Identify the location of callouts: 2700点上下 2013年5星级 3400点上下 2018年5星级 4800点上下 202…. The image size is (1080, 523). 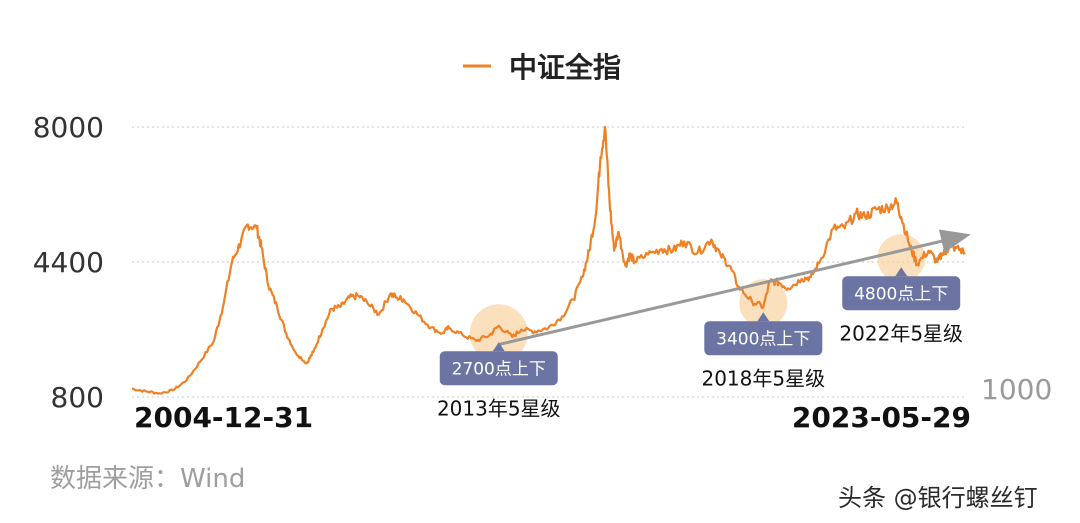
(700, 343).